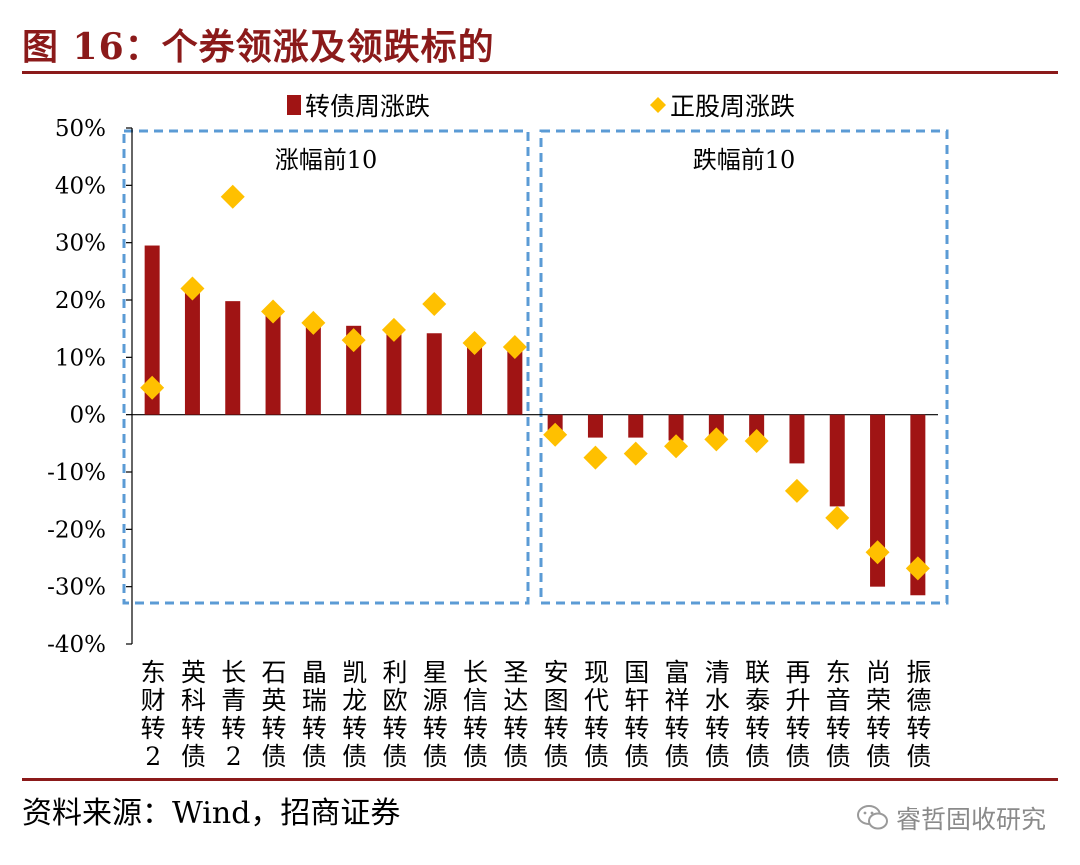  What do you see at coordinates (732, 106) in the screenshot?
I see `legend-marker-label: 正股周涨跌` at bounding box center [732, 106].